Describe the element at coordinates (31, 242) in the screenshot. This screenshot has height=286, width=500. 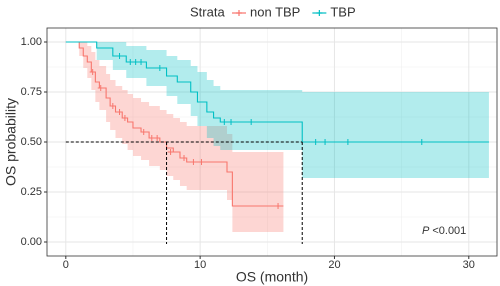
I see `y-tick-label: 0.00` at that location.